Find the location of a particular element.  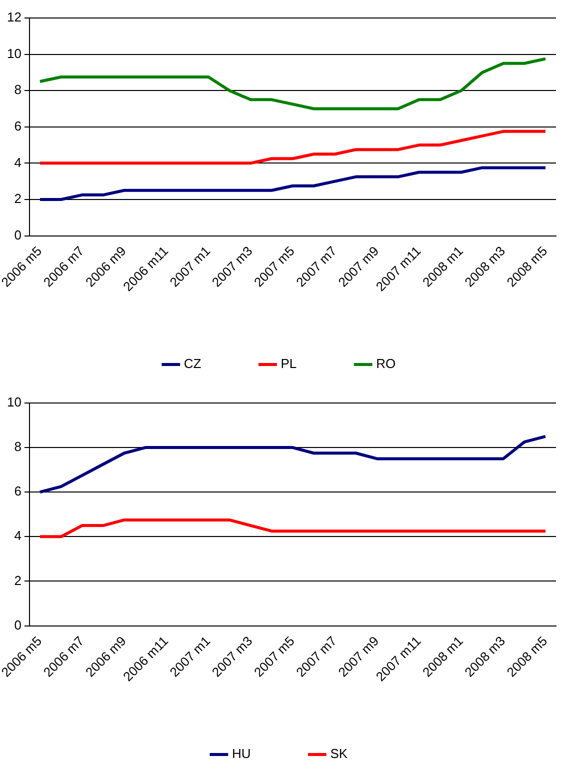

legend-label: RO is located at coordinates (386, 364).